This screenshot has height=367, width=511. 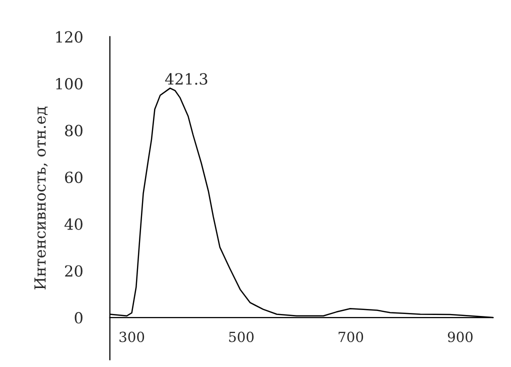 I want to click on y-tick-label: 120, so click(x=69, y=37).